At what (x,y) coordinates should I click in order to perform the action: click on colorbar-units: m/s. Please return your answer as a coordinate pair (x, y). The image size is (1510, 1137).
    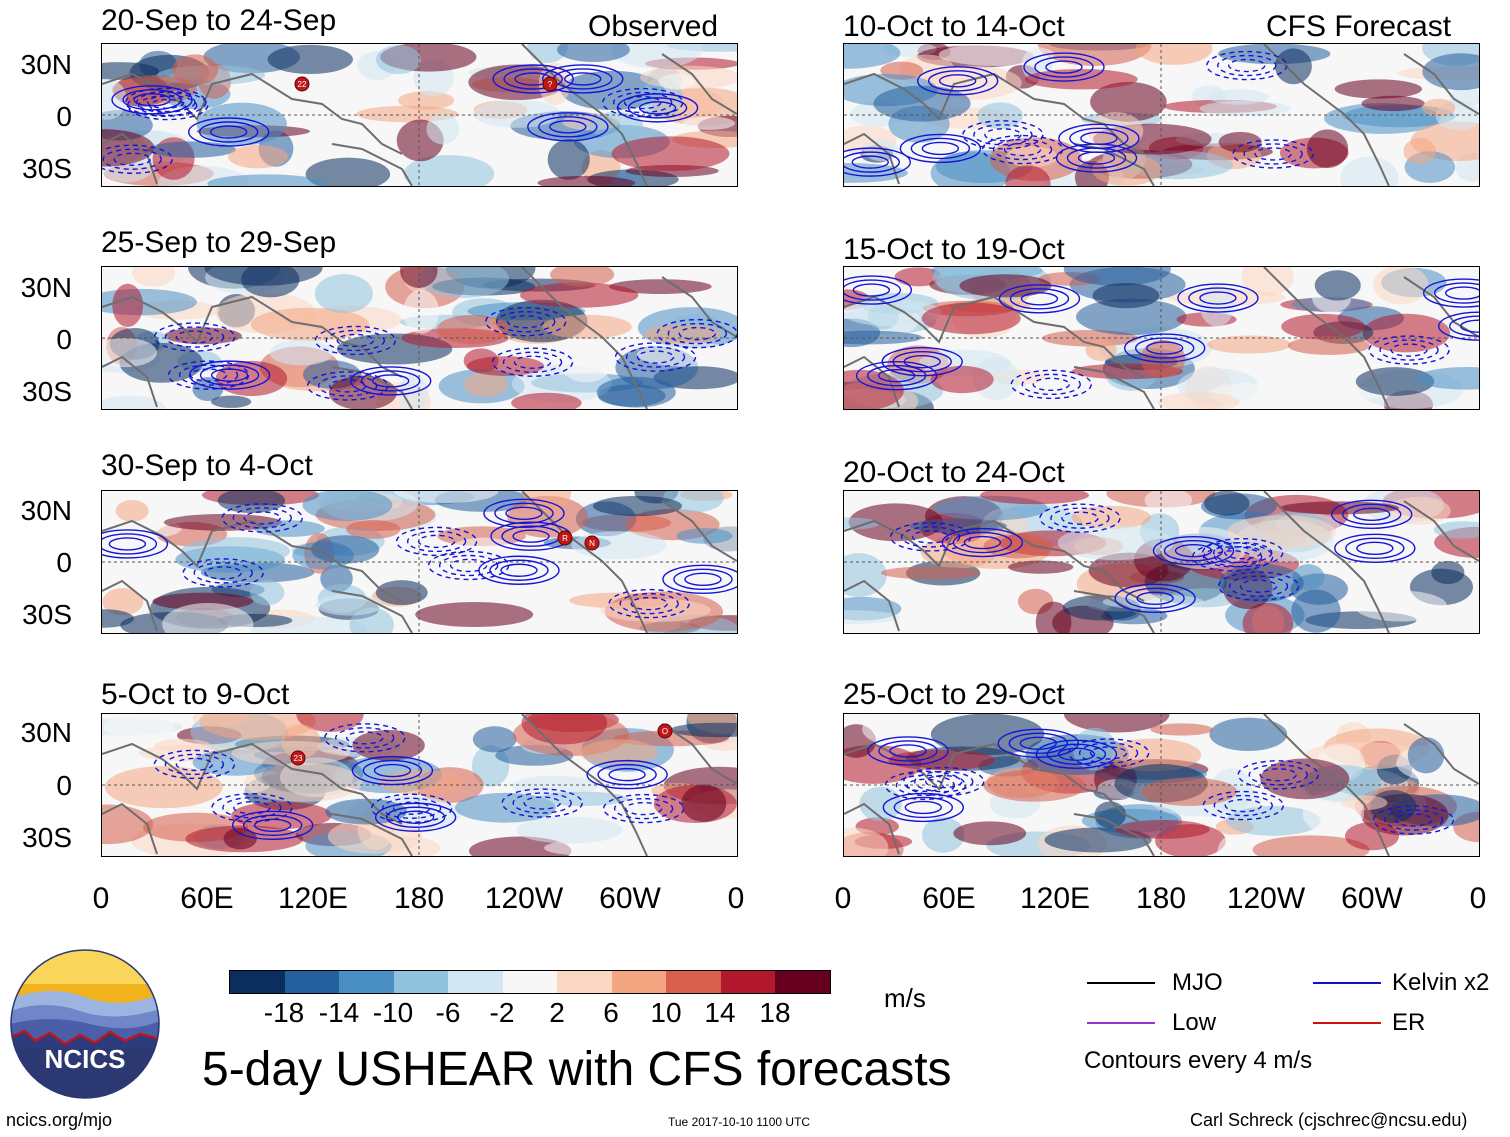
    Looking at the image, I should click on (905, 998).